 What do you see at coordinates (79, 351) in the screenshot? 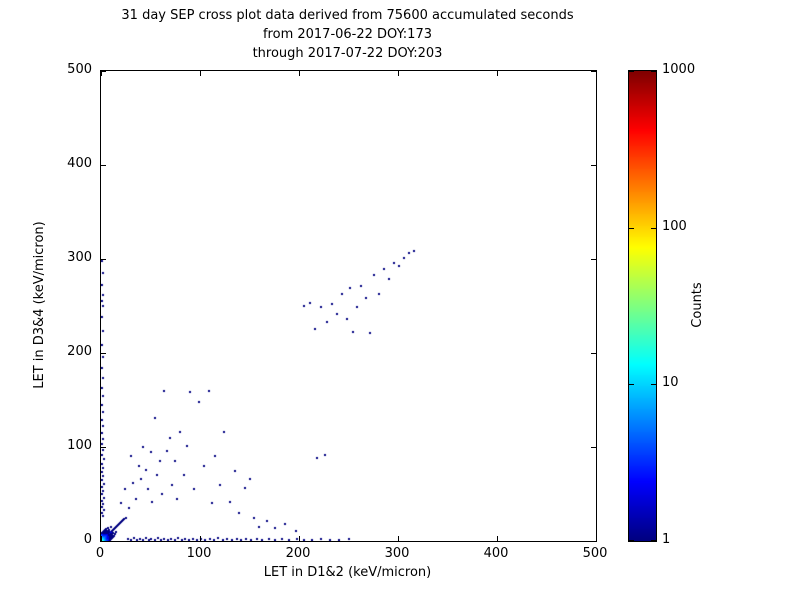
I see `y-tick-label: 200` at bounding box center [79, 351].